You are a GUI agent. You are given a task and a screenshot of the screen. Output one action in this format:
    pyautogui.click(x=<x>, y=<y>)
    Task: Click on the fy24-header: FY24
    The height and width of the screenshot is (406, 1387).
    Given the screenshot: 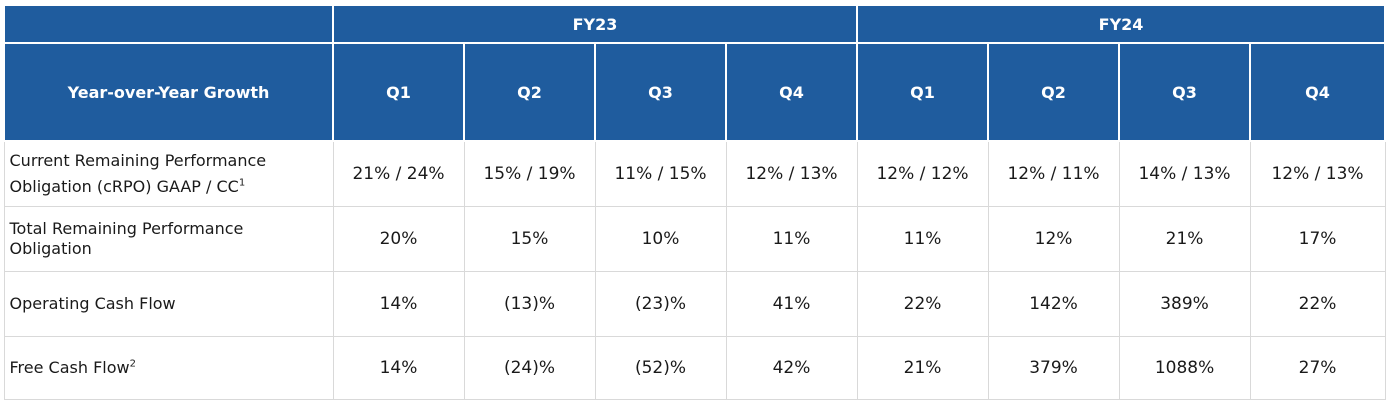 What is the action you would take?
    pyautogui.click(x=1121, y=24)
    